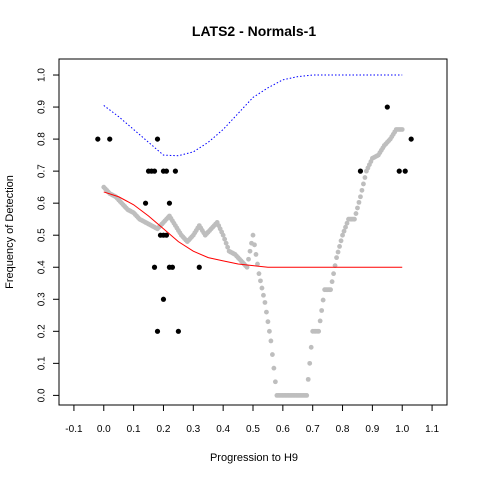  I want to click on x-tick-label: 0.7, so click(313, 429).